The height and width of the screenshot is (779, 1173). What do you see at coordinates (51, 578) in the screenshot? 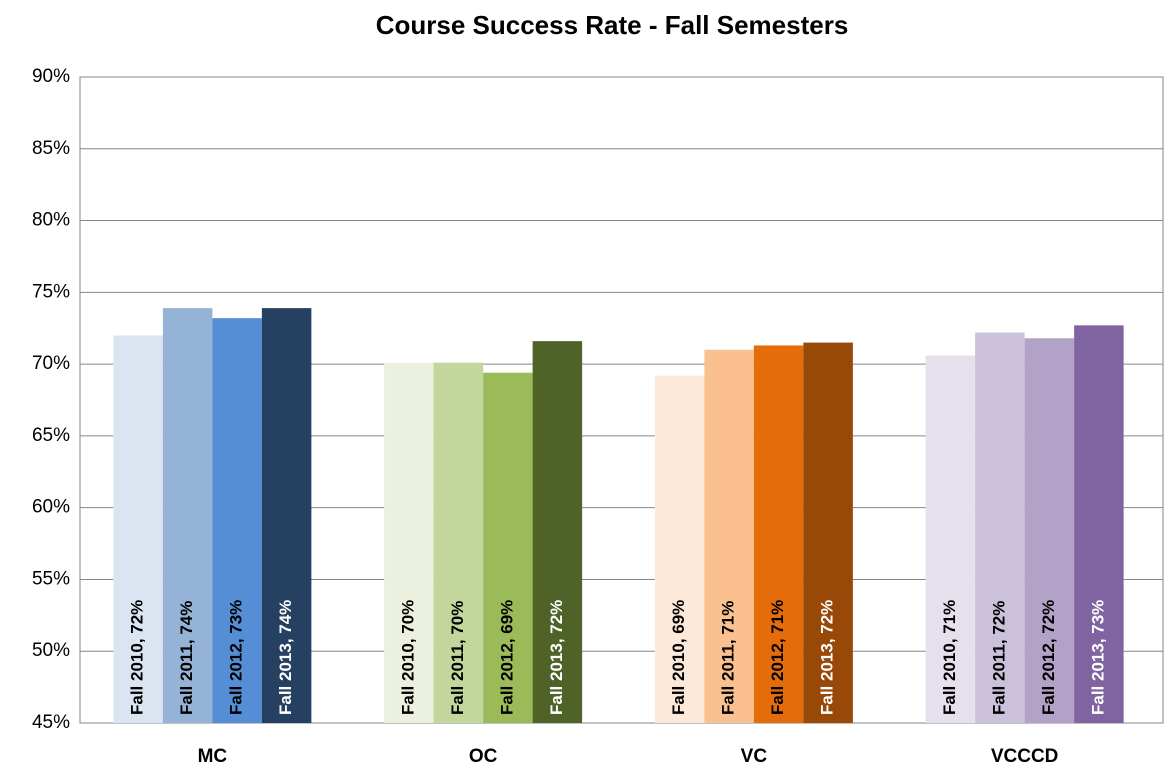
I see `y-tick-label: 55%` at bounding box center [51, 578].